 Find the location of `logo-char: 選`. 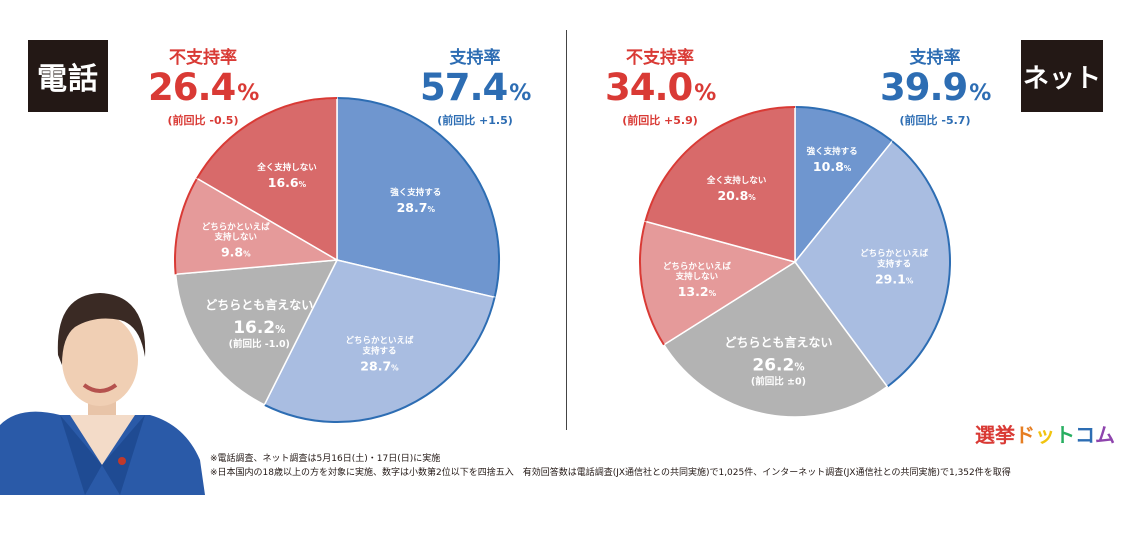

logo-char: 選 is located at coordinates (985, 435).